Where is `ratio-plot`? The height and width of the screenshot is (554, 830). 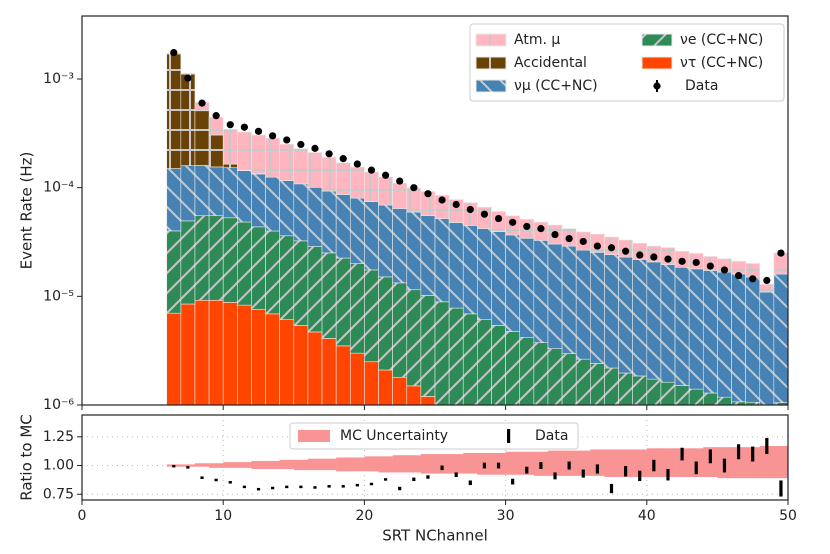
ratio-plot is located at coordinates (435, 457).